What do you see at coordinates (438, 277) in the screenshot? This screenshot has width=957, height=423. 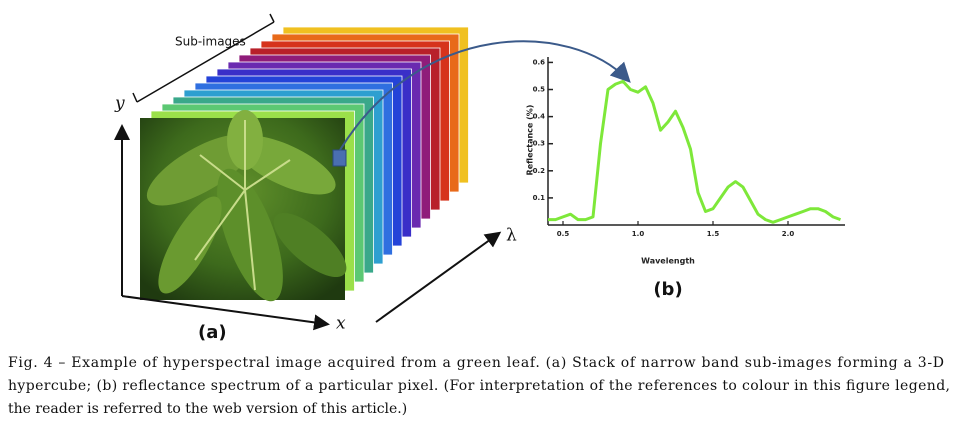 I see `lambda-arrow` at bounding box center [438, 277].